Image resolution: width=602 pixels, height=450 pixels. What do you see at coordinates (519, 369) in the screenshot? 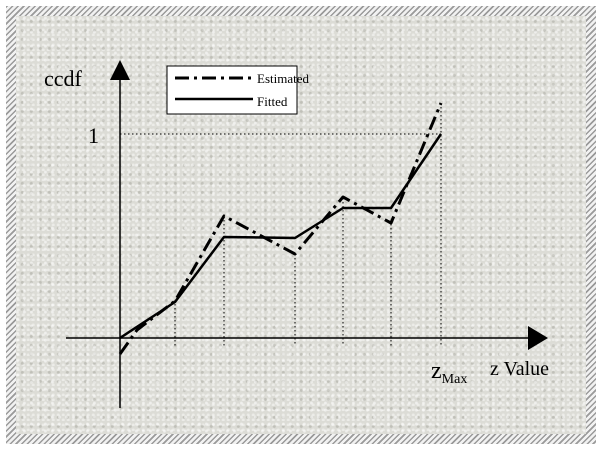
I see `x-axis-label: z Value` at bounding box center [519, 369].